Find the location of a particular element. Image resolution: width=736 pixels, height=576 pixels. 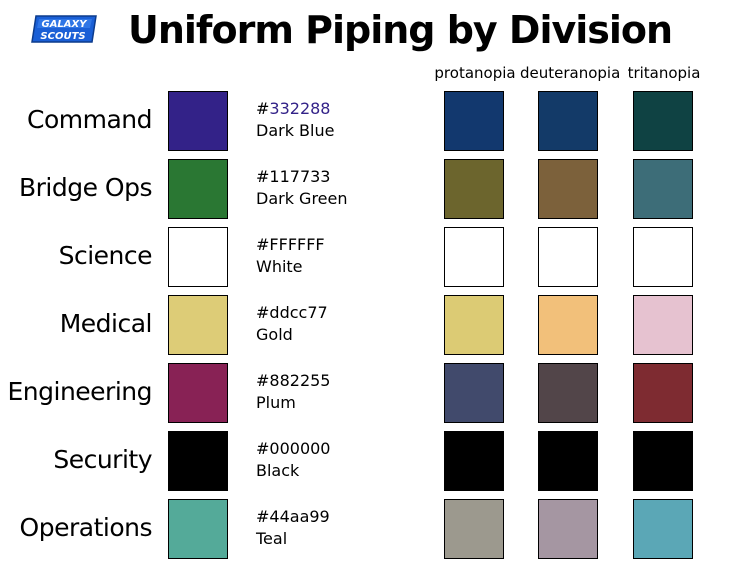

color-name: Black is located at coordinates (278, 470).